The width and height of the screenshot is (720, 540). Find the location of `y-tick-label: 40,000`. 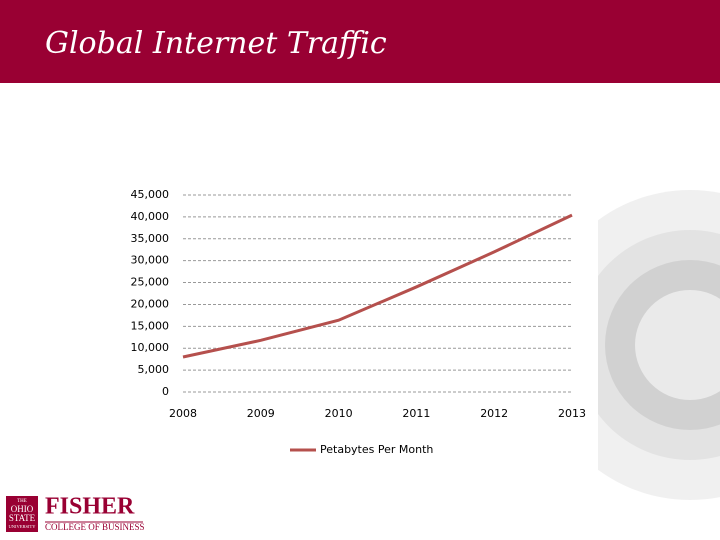

y-tick-label: 40,000 is located at coordinates (150, 216).